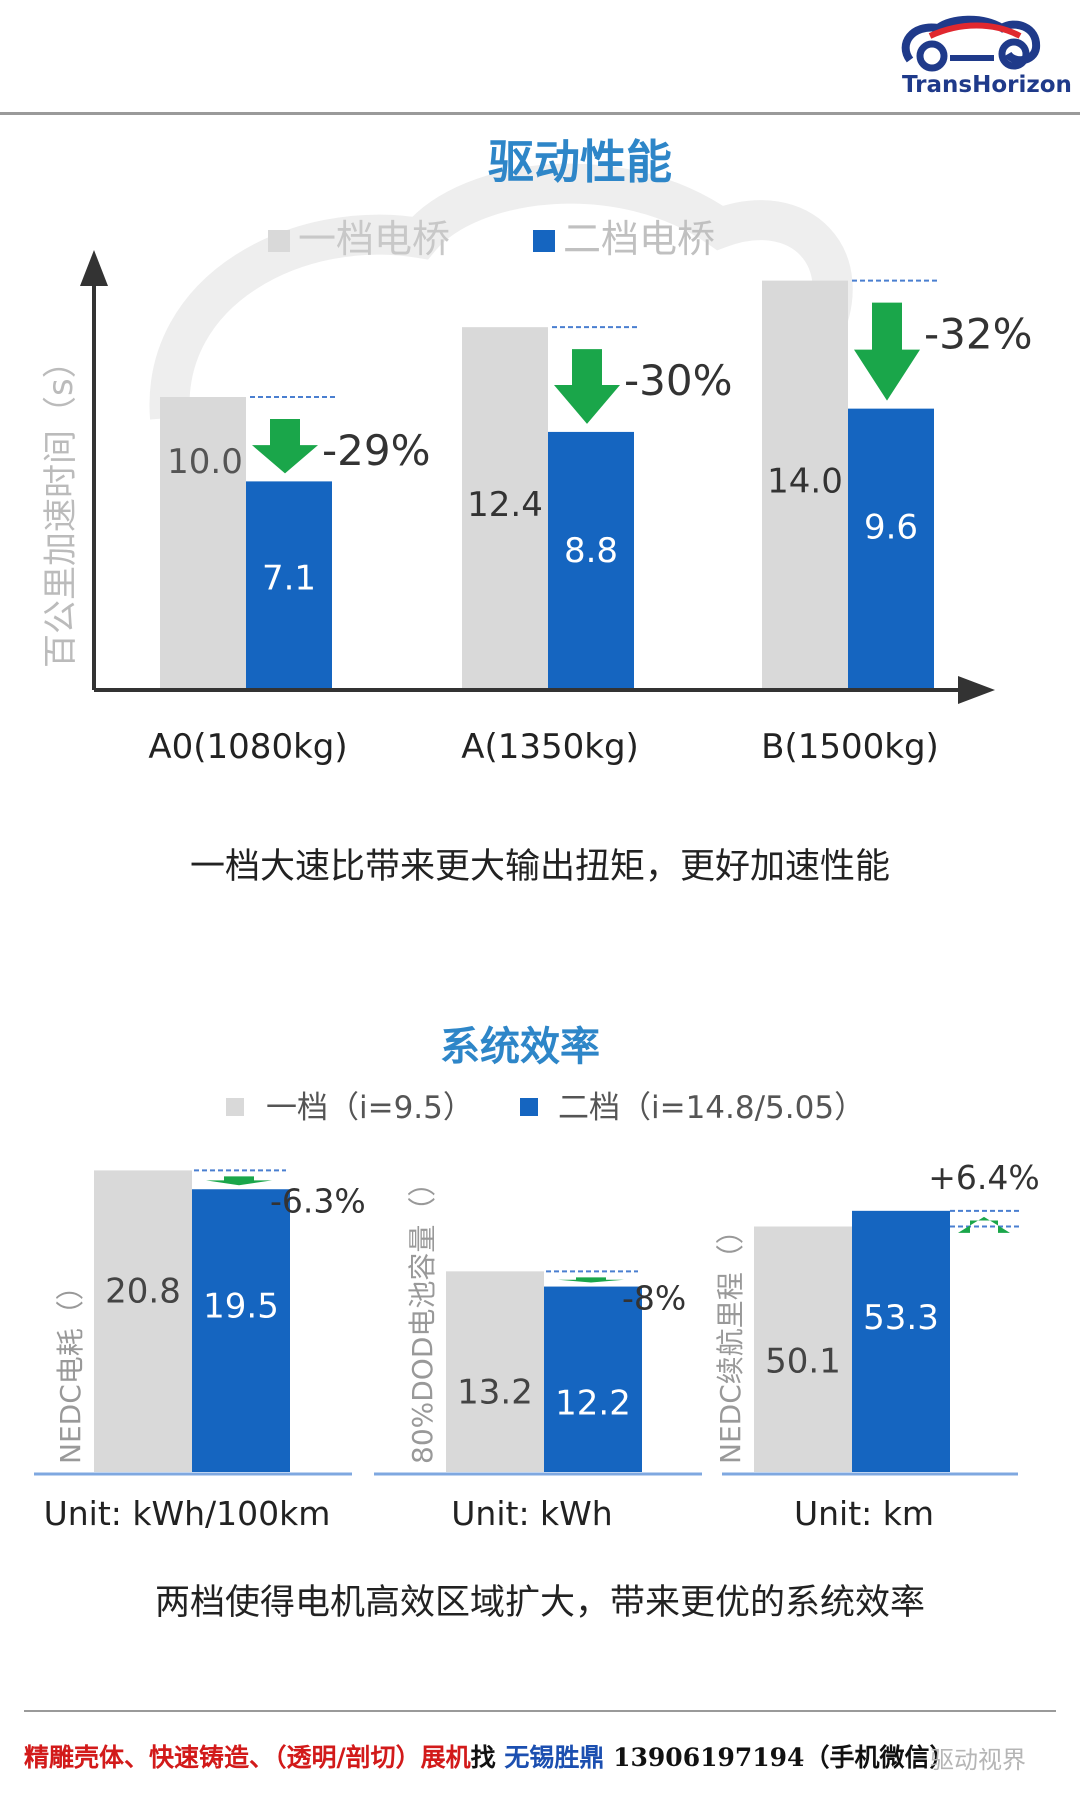  Describe the element at coordinates (978, 334) in the screenshot. I see `pct-annotation-2: -32%` at that location.